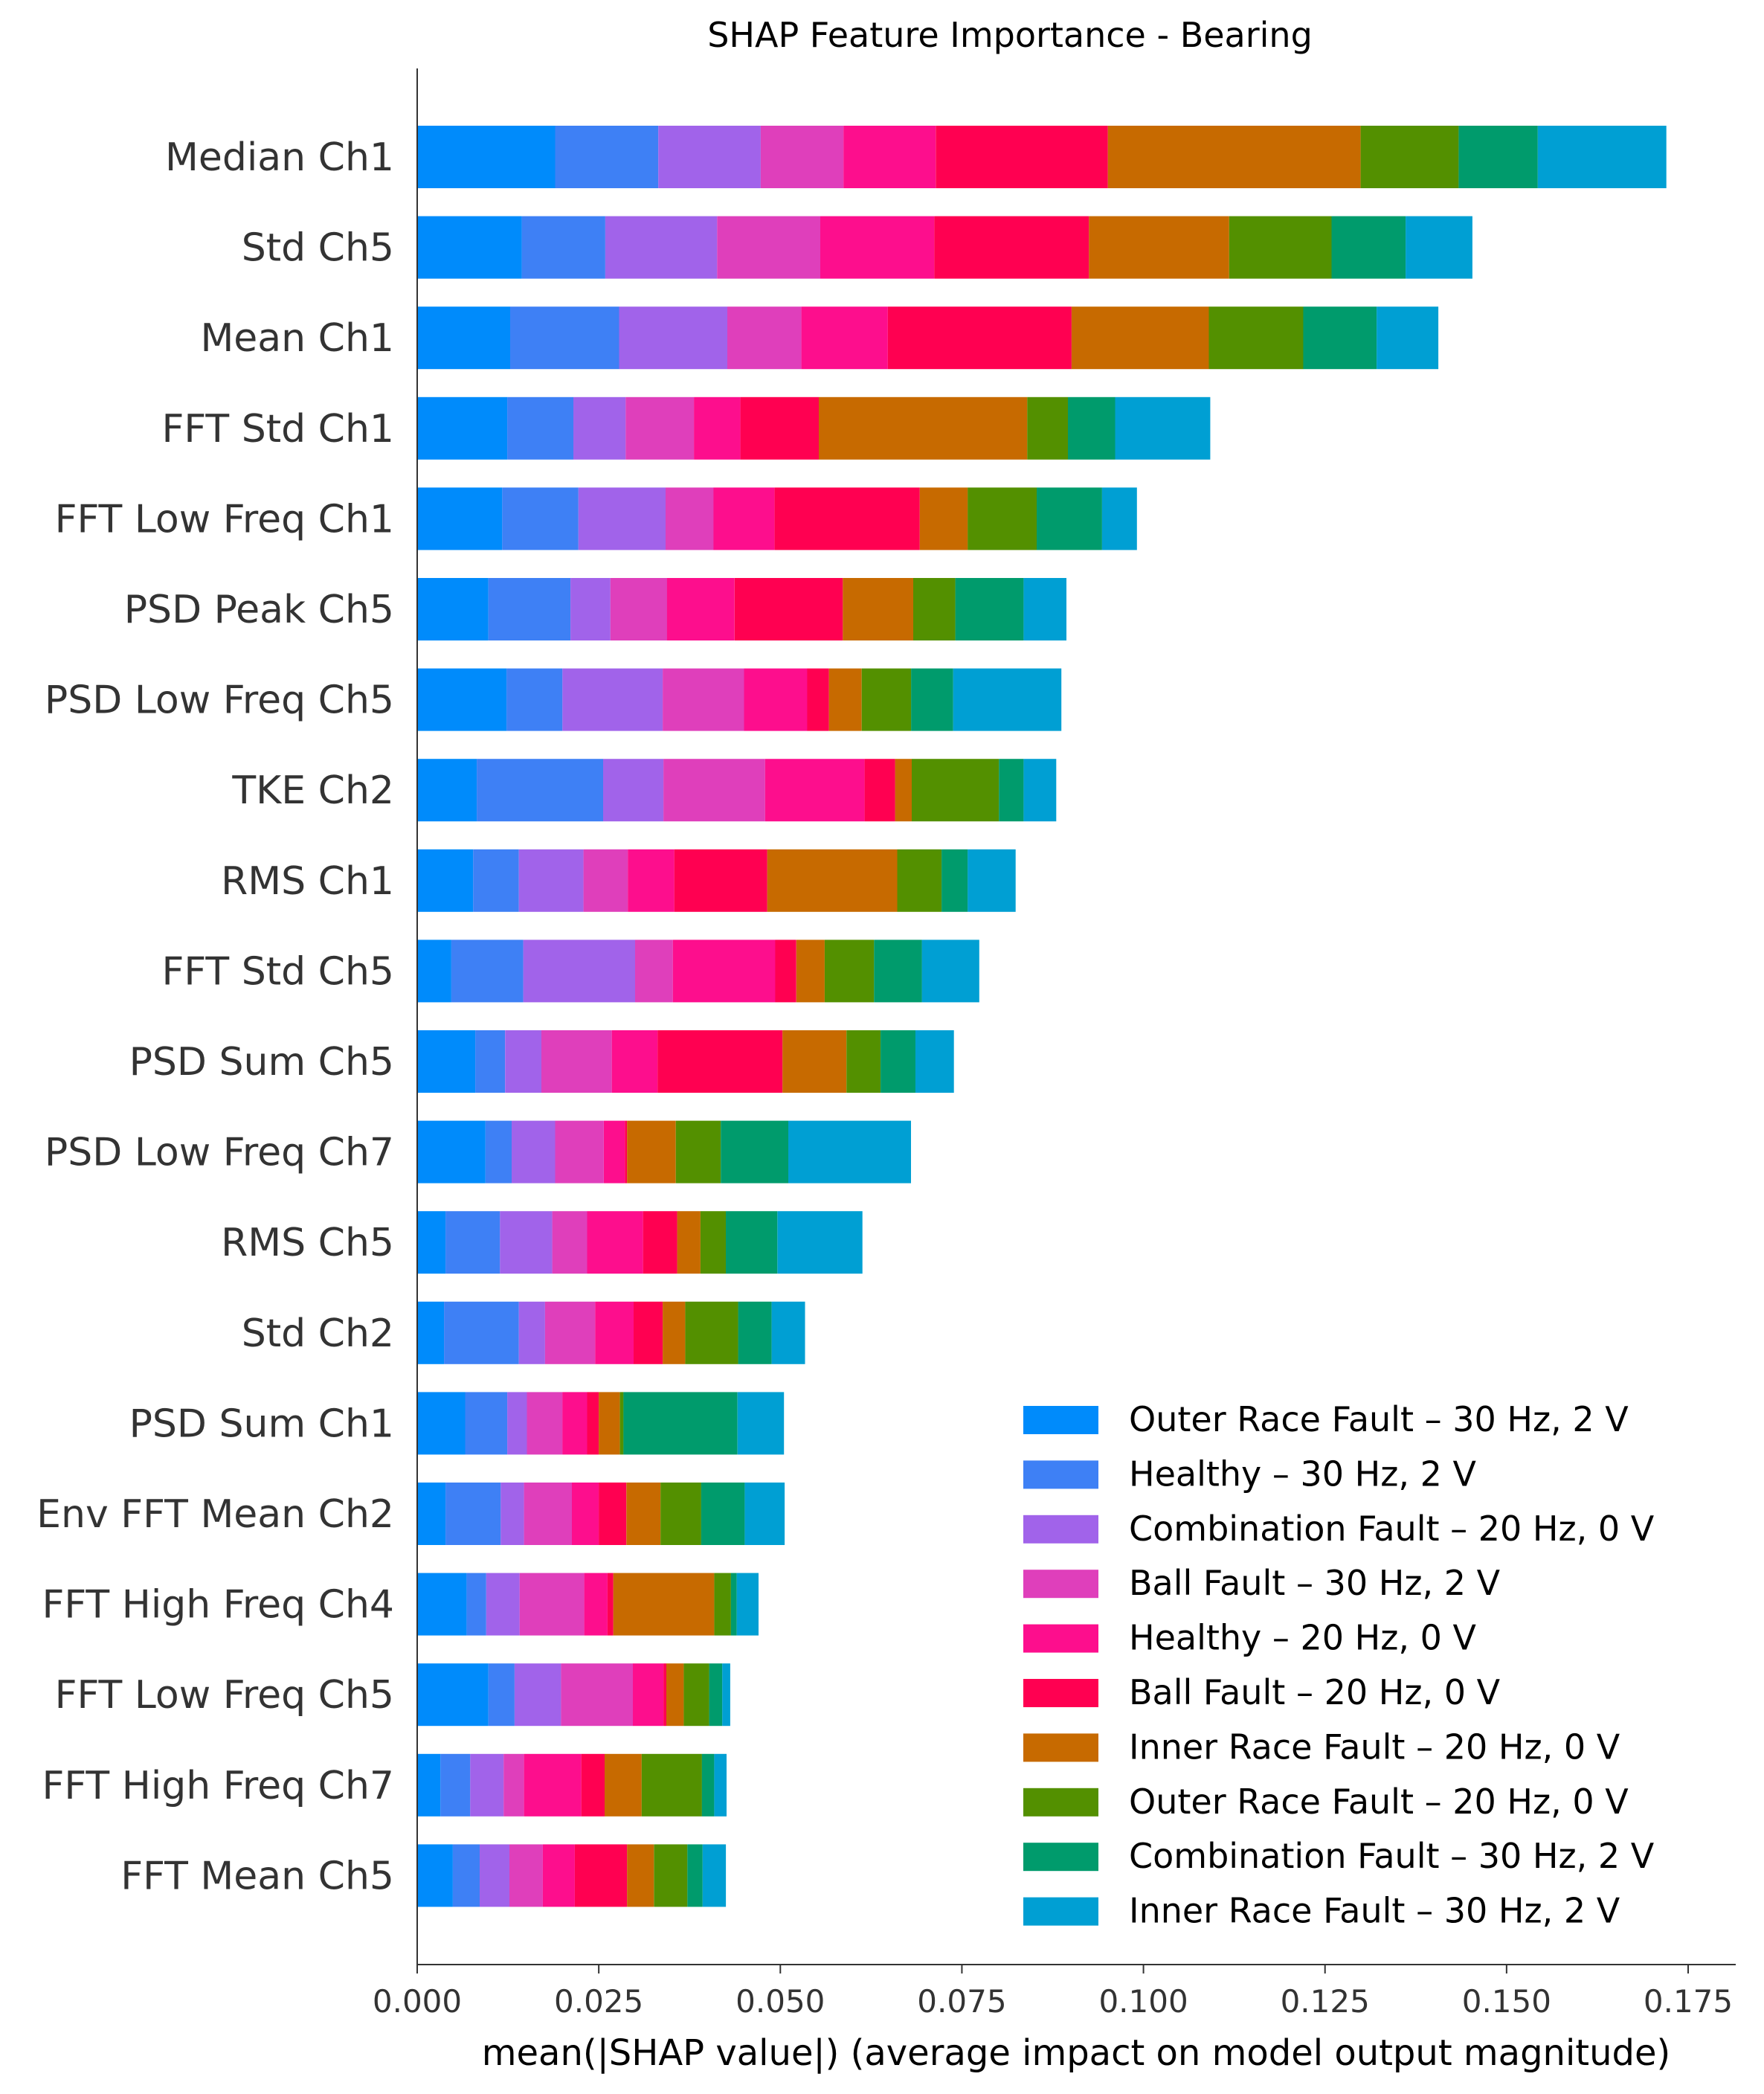 This screenshot has height=2094, width=1764. What do you see at coordinates (1315, 1583) in the screenshot?
I see `legend-label: Ball Fault – 30 Hz, 2 V` at bounding box center [1315, 1583].